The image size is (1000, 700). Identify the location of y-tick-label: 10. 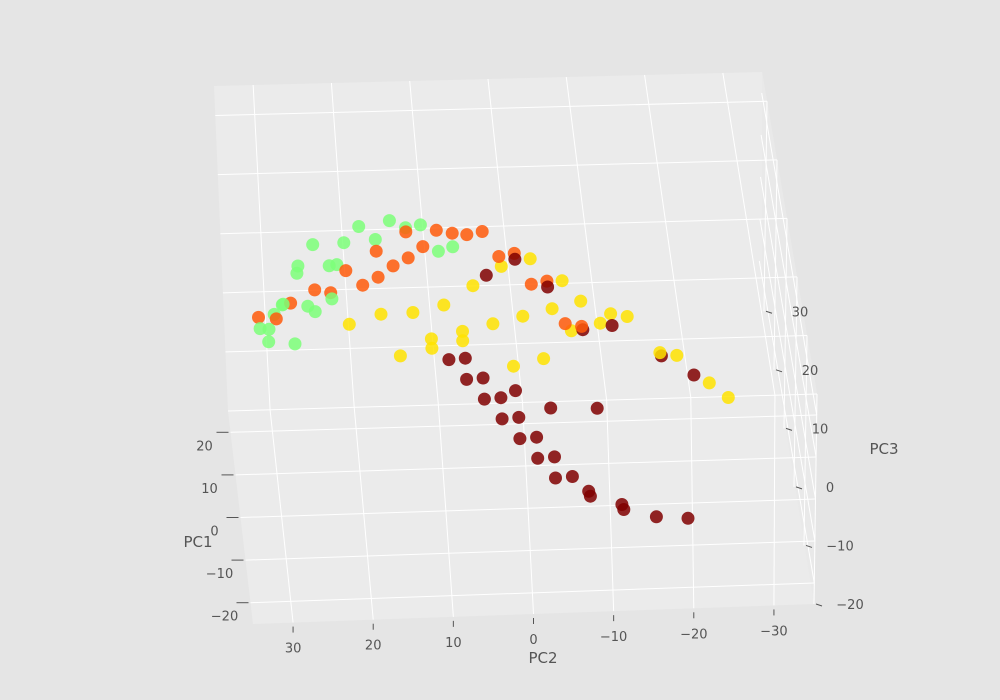
(453, 643).